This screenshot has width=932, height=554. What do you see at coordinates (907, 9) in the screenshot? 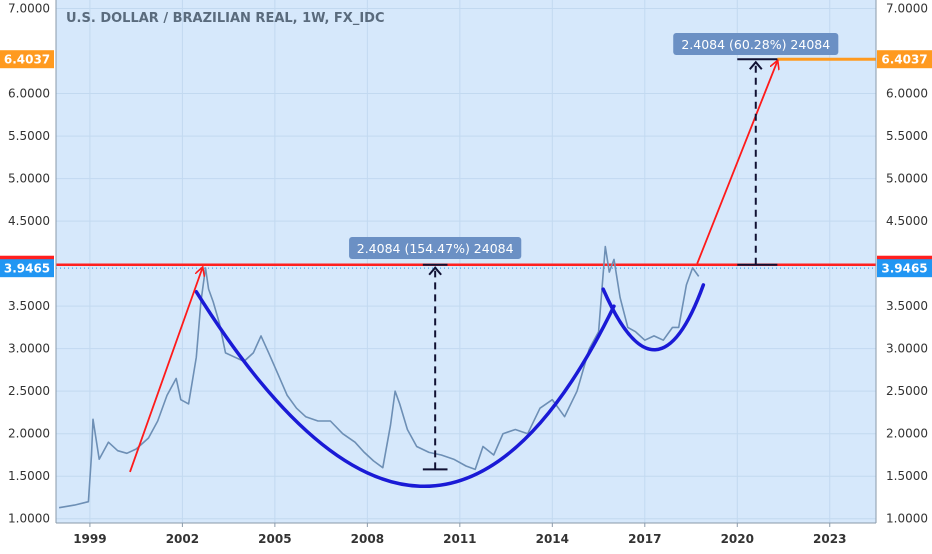
I see `y-tick-label-right: 7.0000` at bounding box center [907, 9].